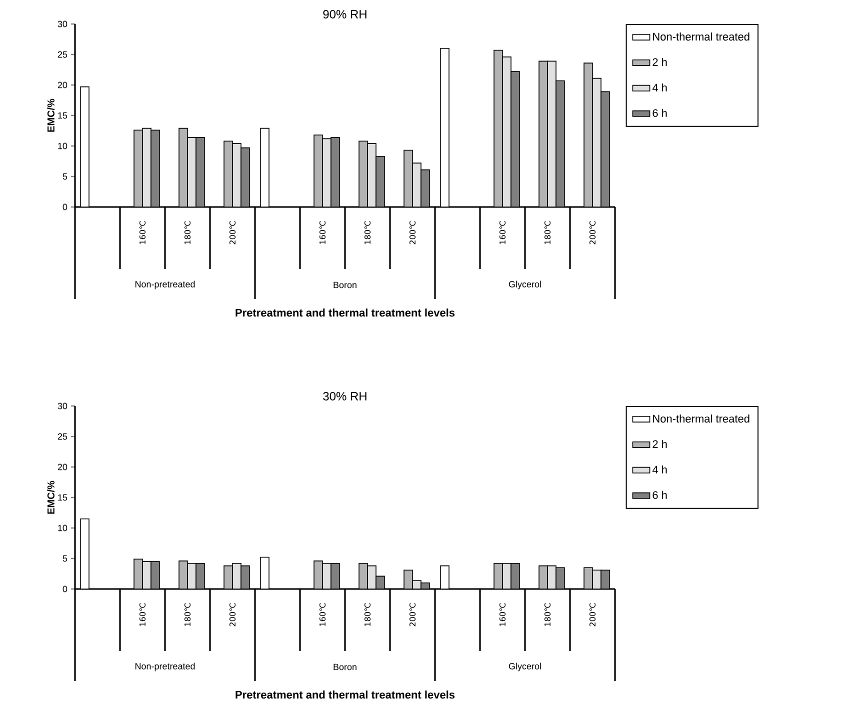 This screenshot has width=843, height=721. Describe the element at coordinates (344, 14) in the screenshot. I see `chart-title: 90% RH` at that location.